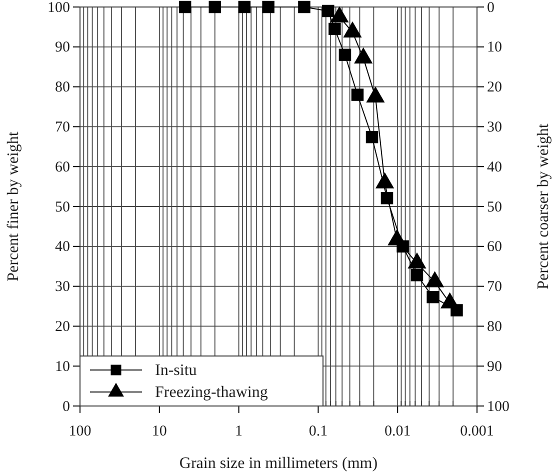  What do you see at coordinates (494, 247) in the screenshot?
I see `y2-tick-label: 60` at bounding box center [494, 247].